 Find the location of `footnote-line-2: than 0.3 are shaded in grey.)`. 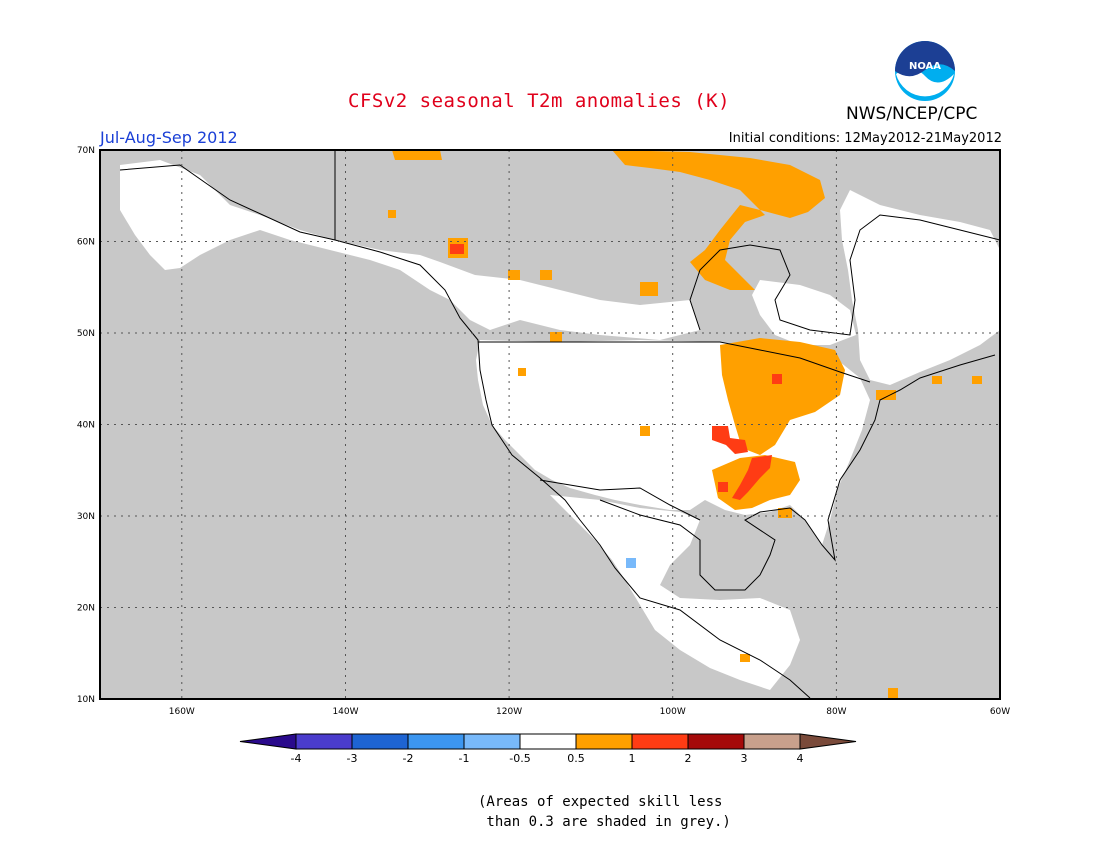

footnote-line-2: than 0.3 are shaded in grey.) is located at coordinates (604, 822).